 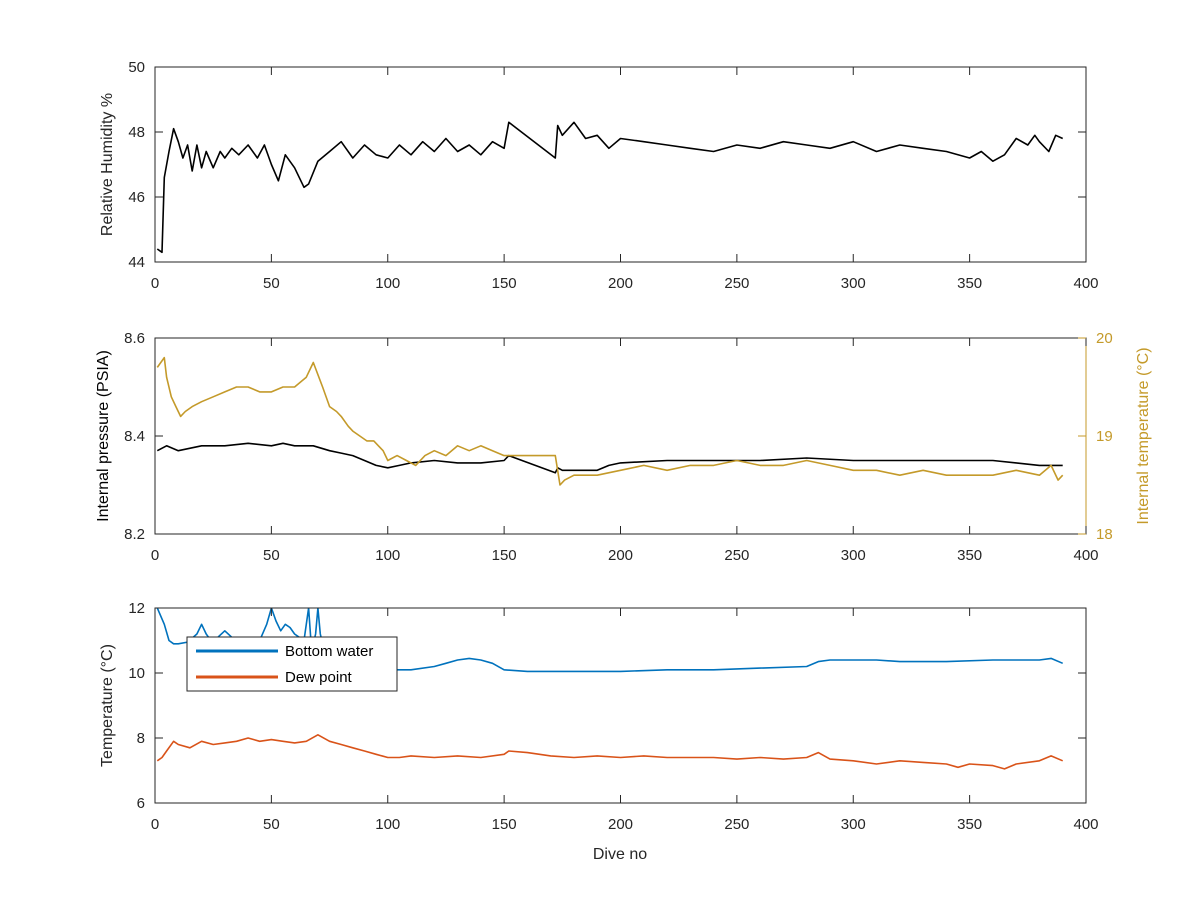 What do you see at coordinates (329, 651) in the screenshot?
I see `legend-label-bottom-water: Bottom water` at bounding box center [329, 651].